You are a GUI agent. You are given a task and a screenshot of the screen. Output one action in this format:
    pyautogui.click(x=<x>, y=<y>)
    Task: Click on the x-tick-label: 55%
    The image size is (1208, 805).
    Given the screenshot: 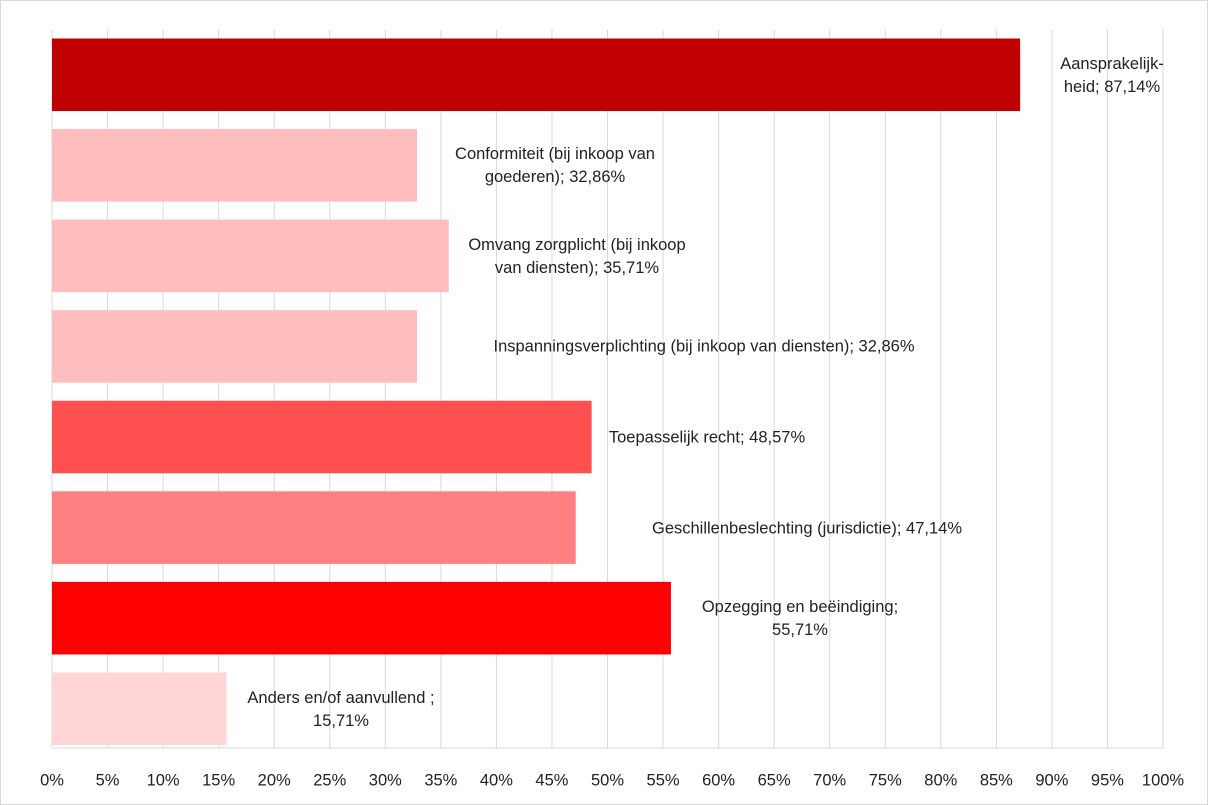 What is the action you would take?
    pyautogui.click(x=663, y=780)
    